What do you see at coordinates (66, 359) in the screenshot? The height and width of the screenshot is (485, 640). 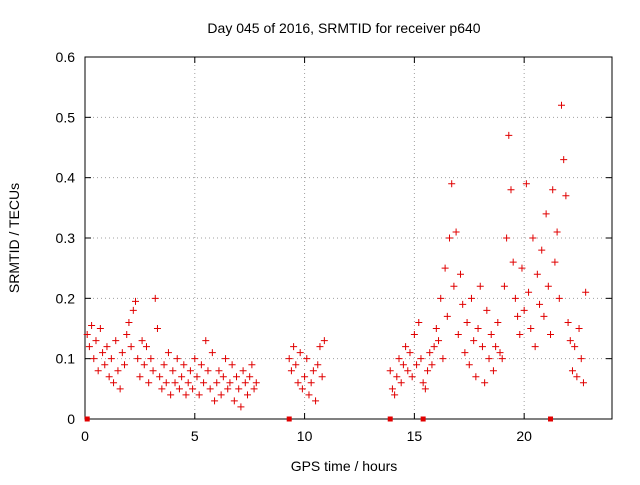 I see `y-tick-label: 0.1` at bounding box center [66, 359].